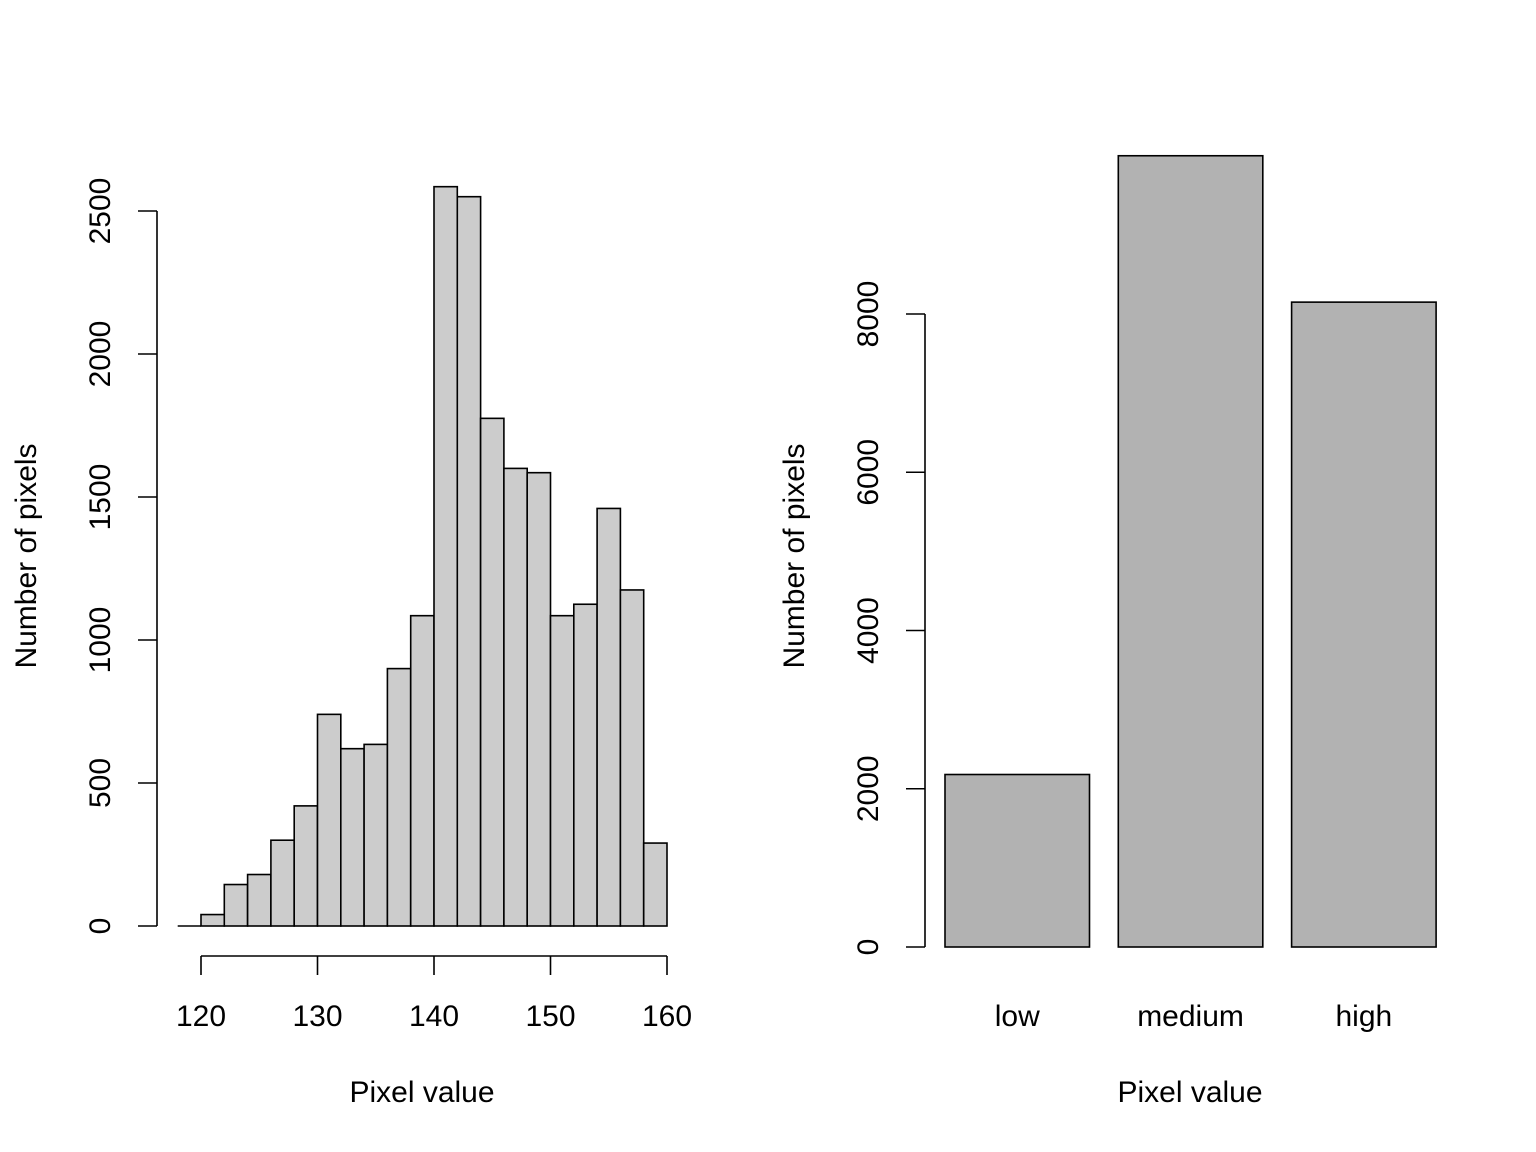 This screenshot has height=1152, width=1536. What do you see at coordinates (550, 1016) in the screenshot?
I see `histogram-x-tick-label: 150` at bounding box center [550, 1016].